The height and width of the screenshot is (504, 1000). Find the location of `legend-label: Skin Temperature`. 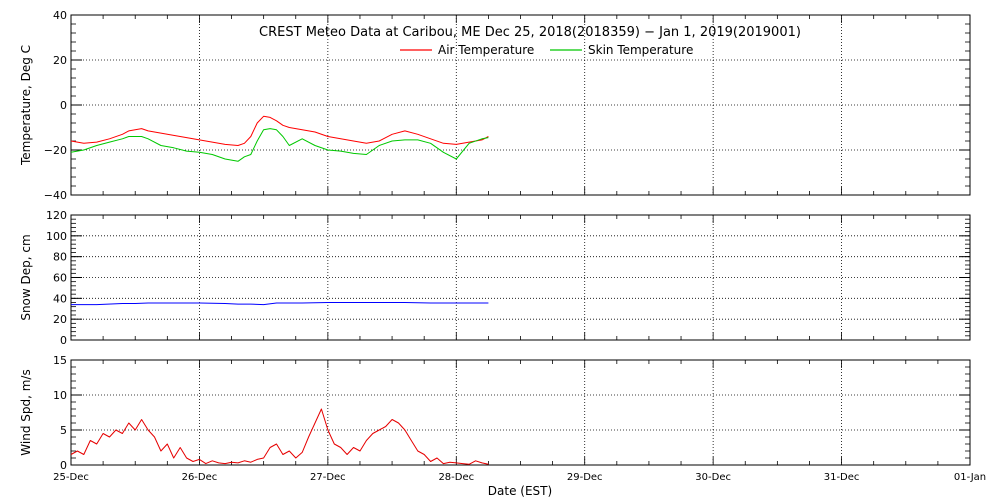

legend-label: Skin Temperature is located at coordinates (640, 50).